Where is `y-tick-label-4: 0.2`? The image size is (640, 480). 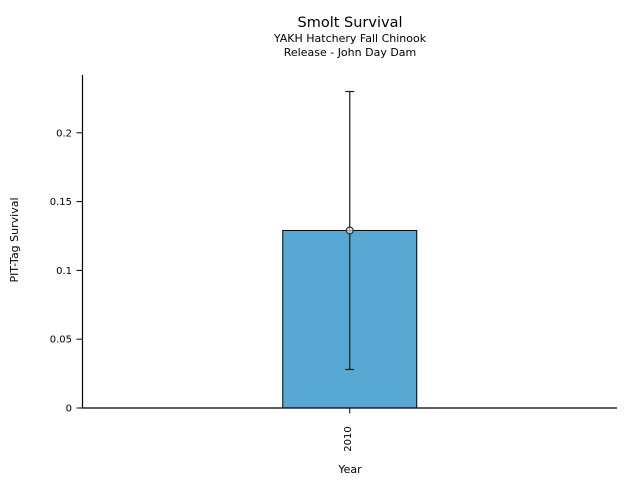
y-tick-label-4: 0.2 is located at coordinates (64, 133).